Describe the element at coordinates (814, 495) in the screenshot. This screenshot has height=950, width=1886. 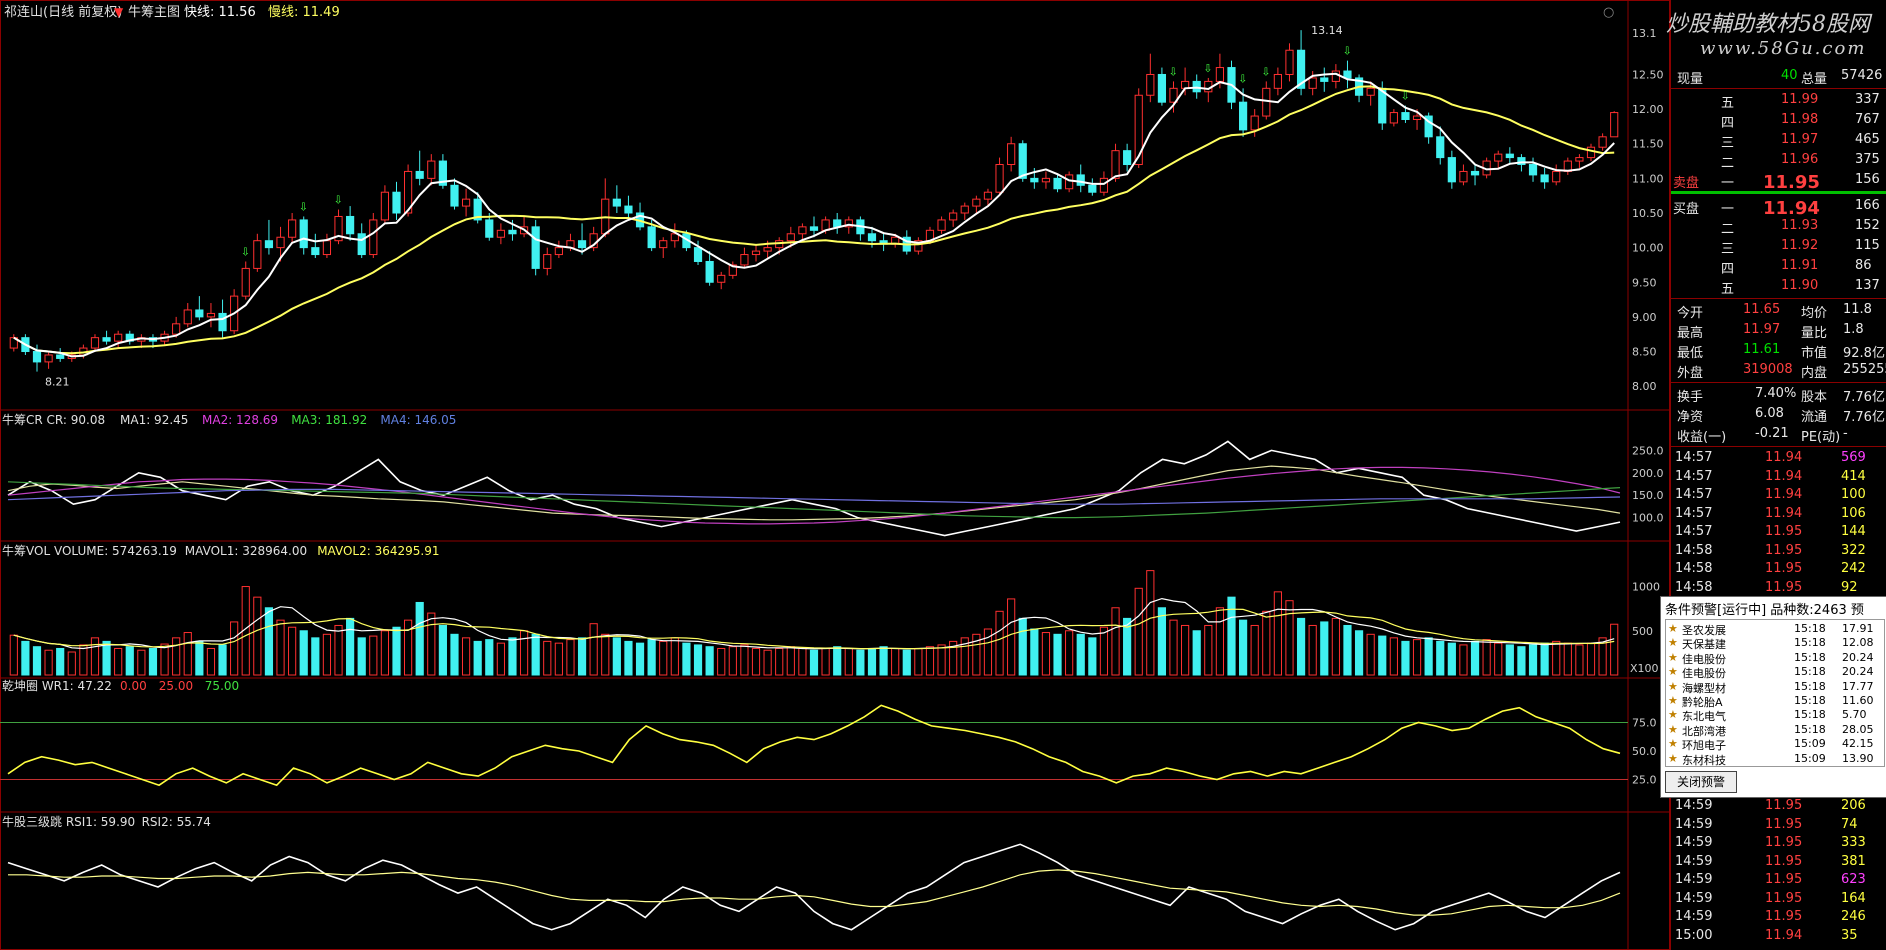
I see `cr-series-line` at that location.